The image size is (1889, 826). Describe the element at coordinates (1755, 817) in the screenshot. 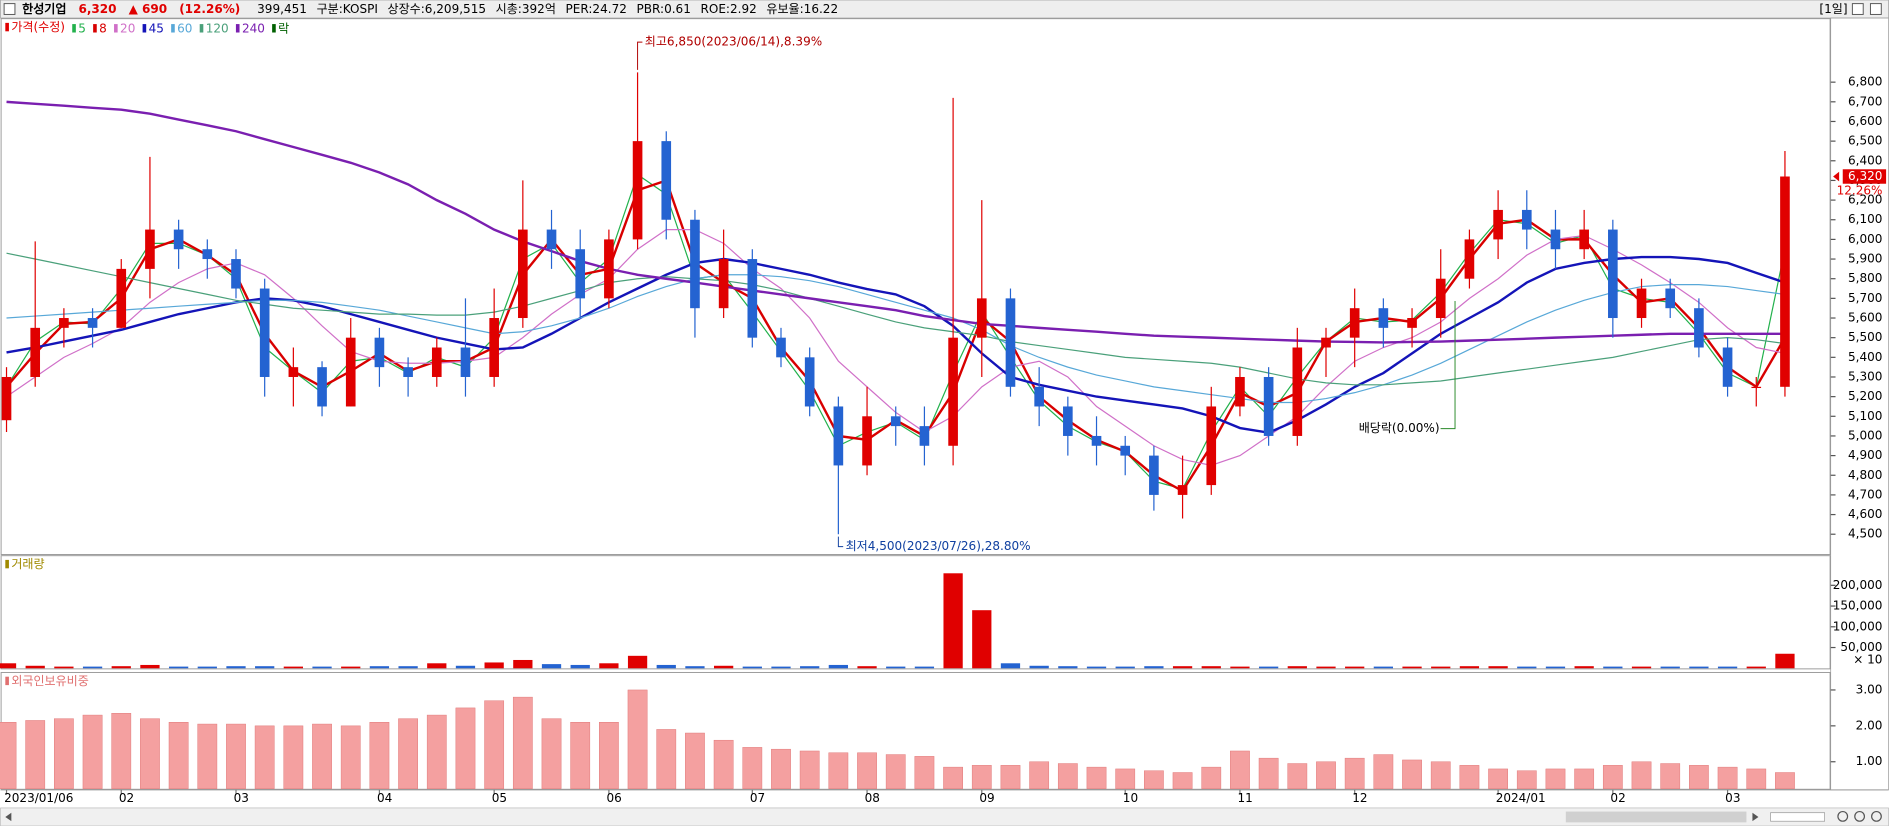

I see `scroll-right` at that location.